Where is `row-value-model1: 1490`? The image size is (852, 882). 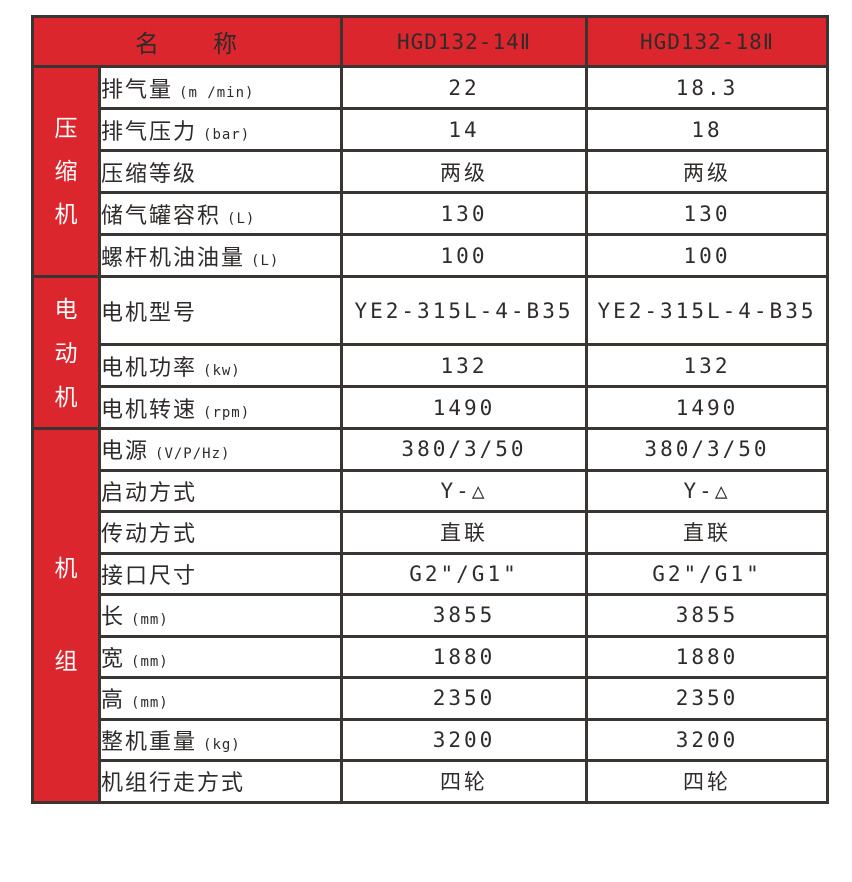 row-value-model1: 1490 is located at coordinates (464, 407).